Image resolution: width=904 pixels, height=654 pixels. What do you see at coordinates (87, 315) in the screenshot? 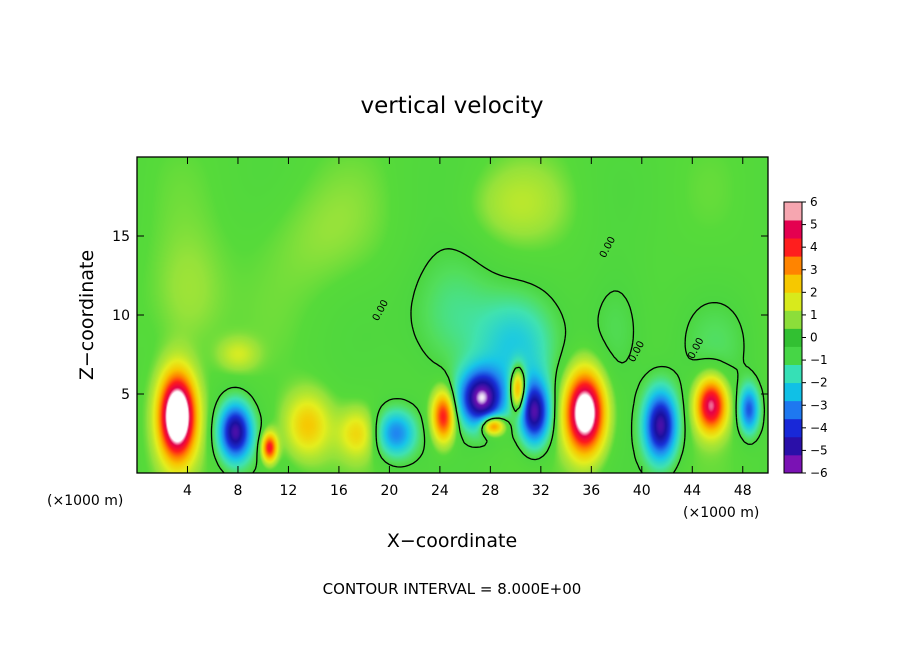
I see `y-axis-label: Z−coordinate` at bounding box center [87, 315].